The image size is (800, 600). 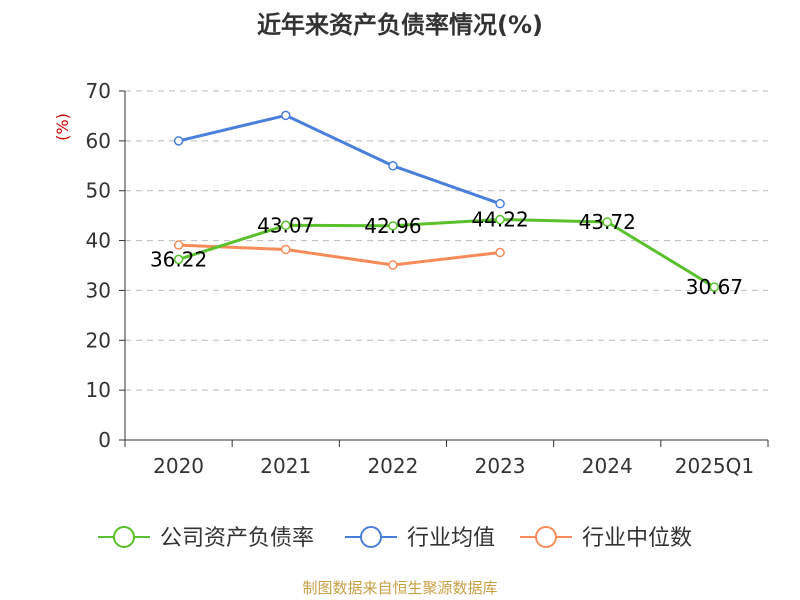 I want to click on y-tick-label: 20, so click(x=98, y=340).